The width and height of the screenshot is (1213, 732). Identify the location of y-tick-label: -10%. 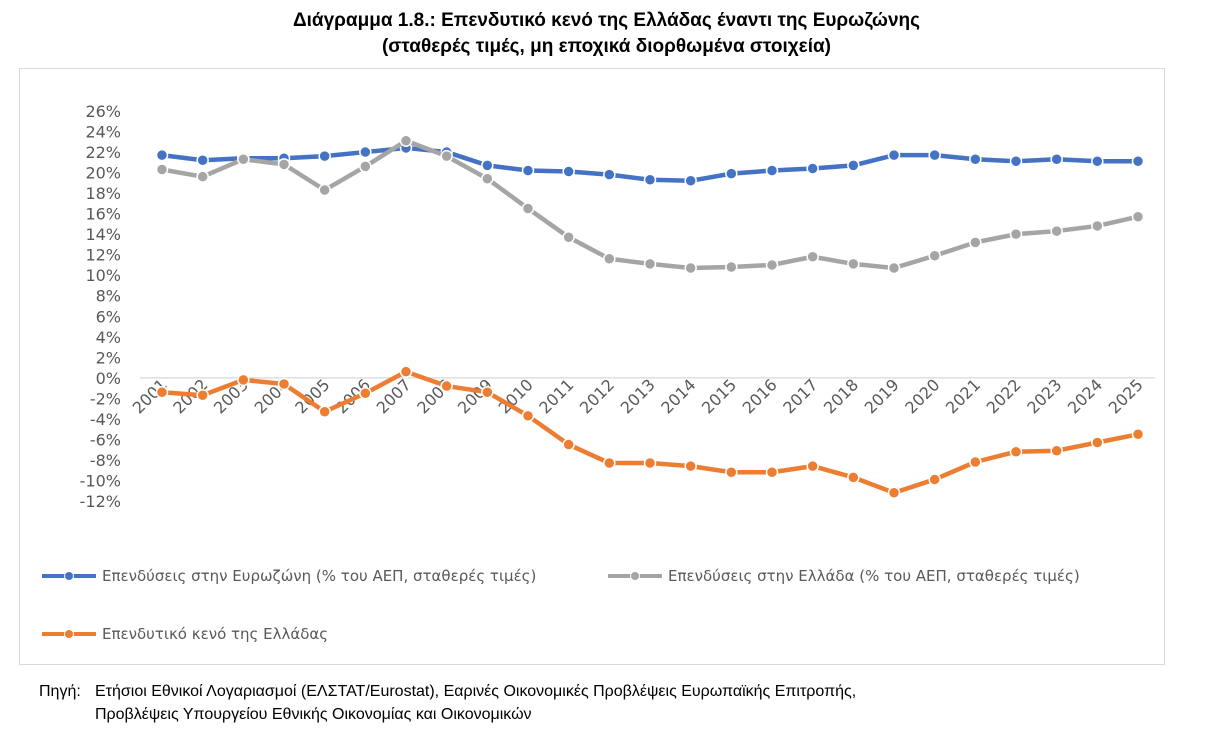
(100, 480).